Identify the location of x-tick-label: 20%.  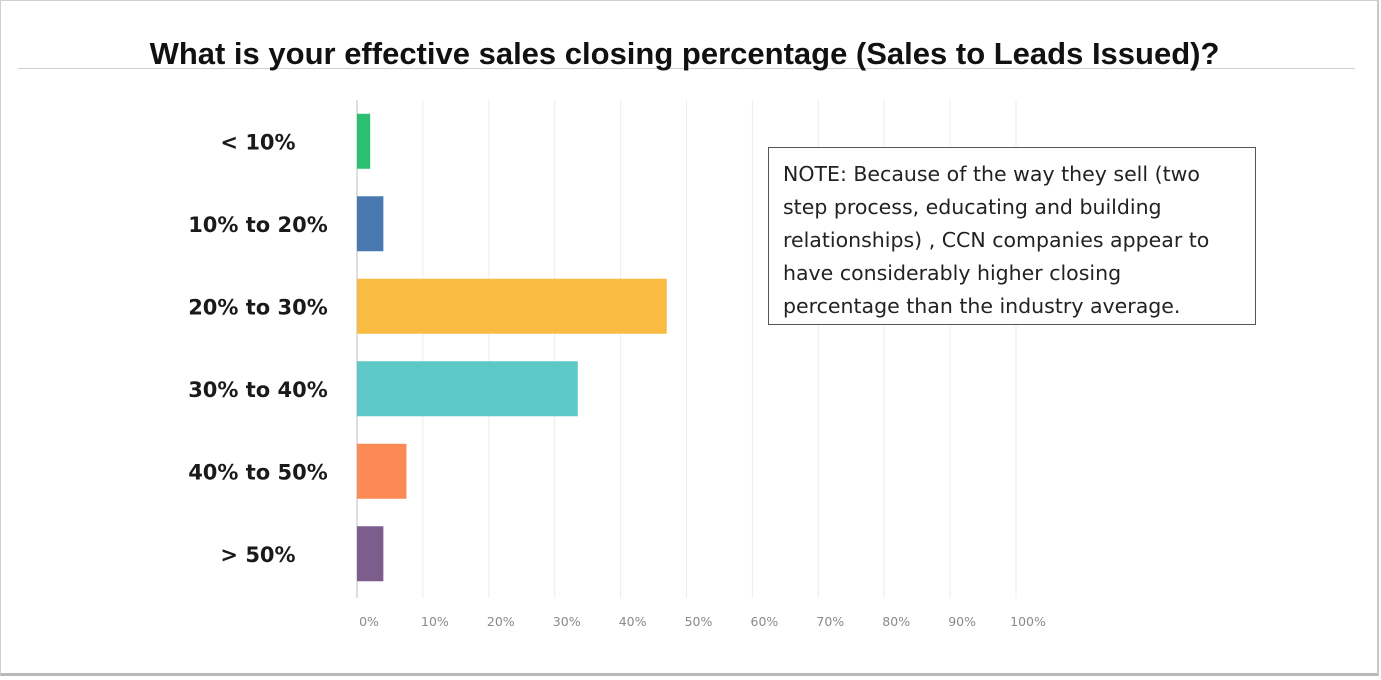
(501, 621).